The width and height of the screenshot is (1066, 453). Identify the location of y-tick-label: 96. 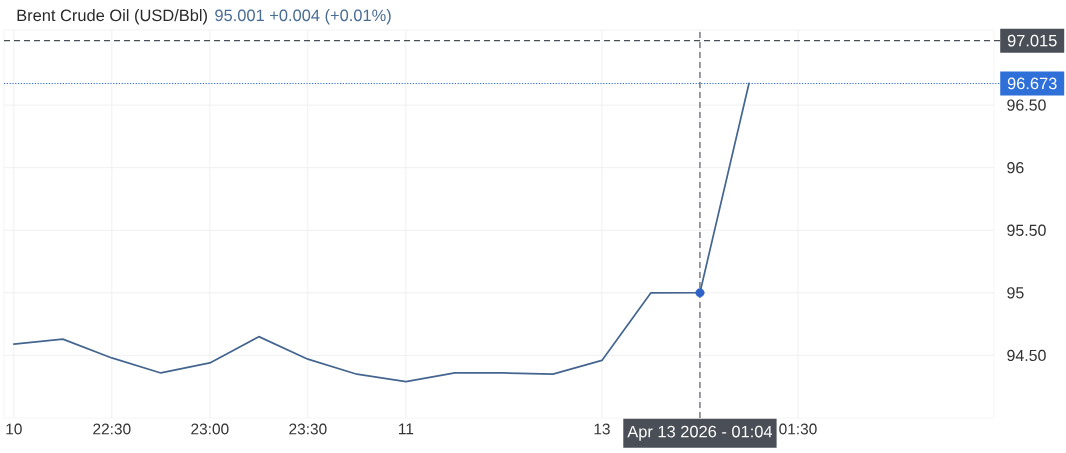
(1015, 168).